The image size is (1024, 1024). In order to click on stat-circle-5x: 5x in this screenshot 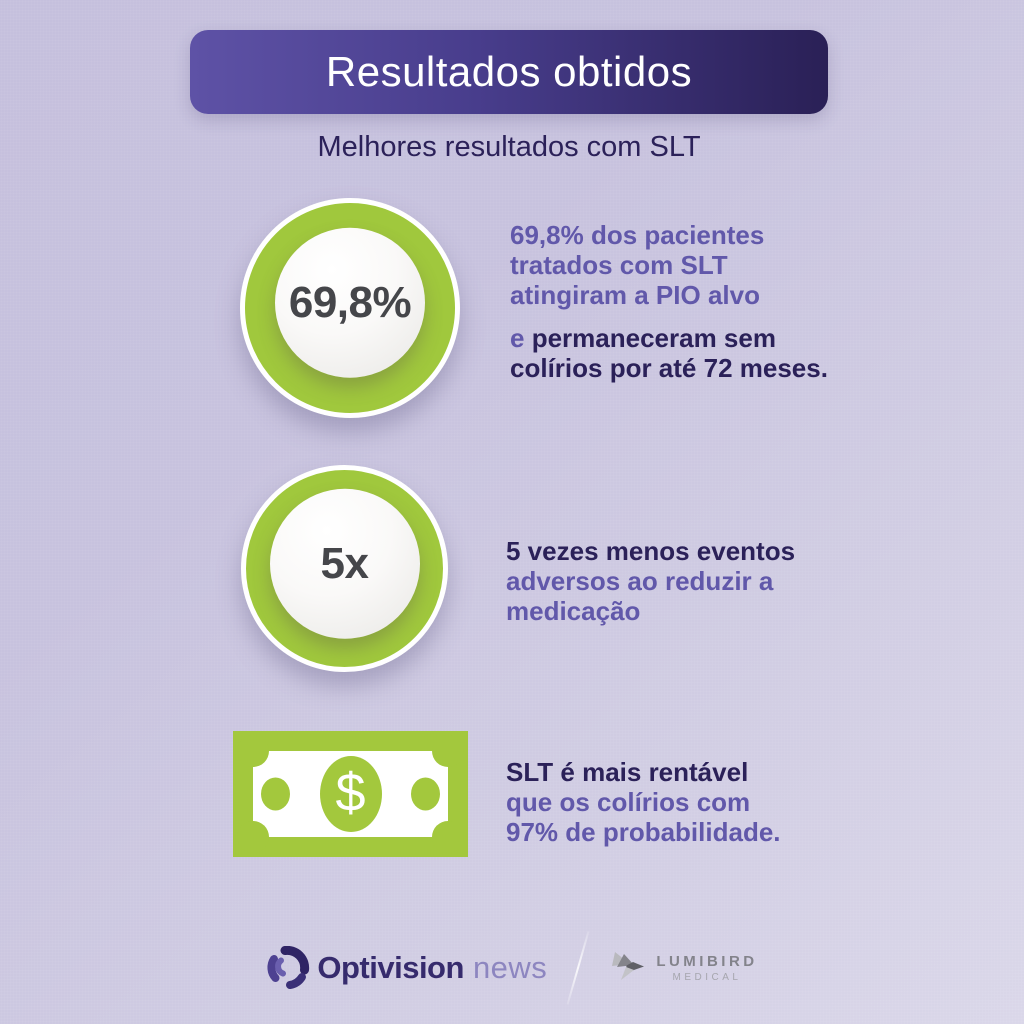, I will do `click(344, 568)`.